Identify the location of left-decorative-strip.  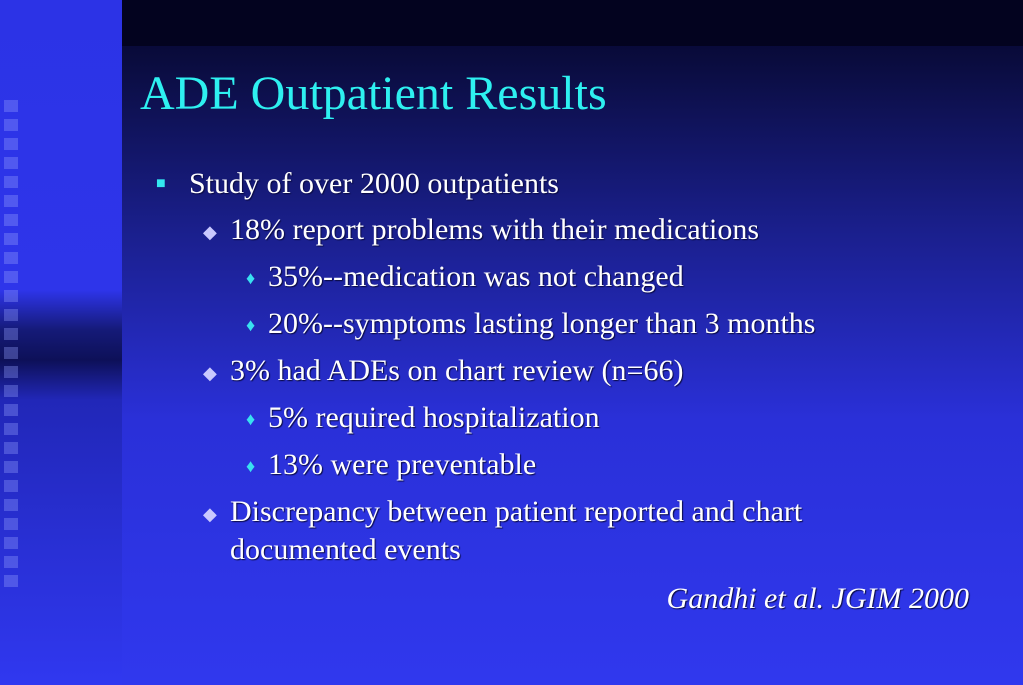
(61, 342).